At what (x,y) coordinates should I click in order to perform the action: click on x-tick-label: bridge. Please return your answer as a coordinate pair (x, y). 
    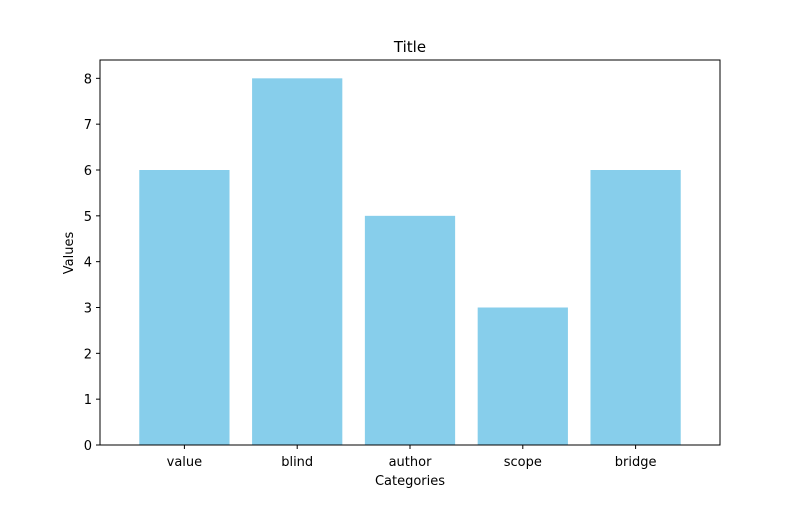
    Looking at the image, I should click on (636, 462).